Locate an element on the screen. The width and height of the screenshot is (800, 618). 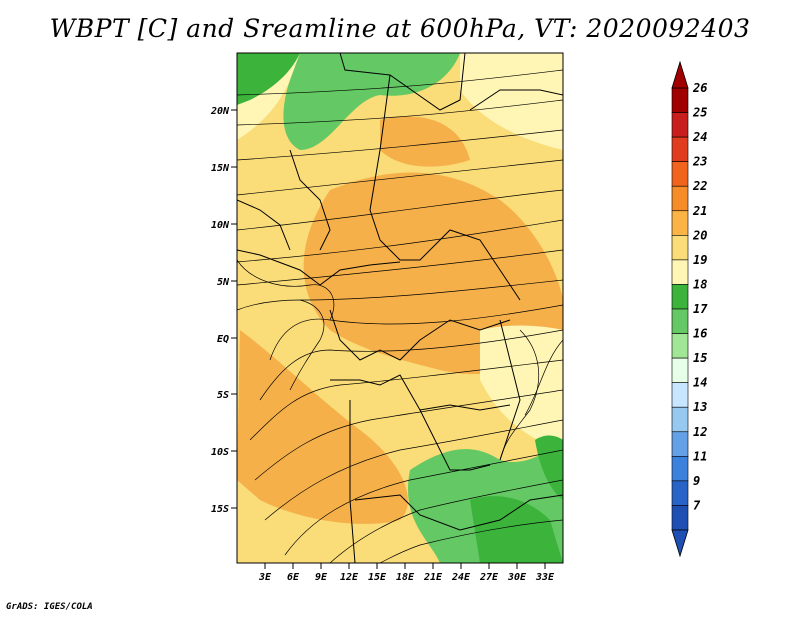
latitude-axis: 20N 15N 10N 5N EQ 5S 10S 15S is located at coordinates (223, 310).